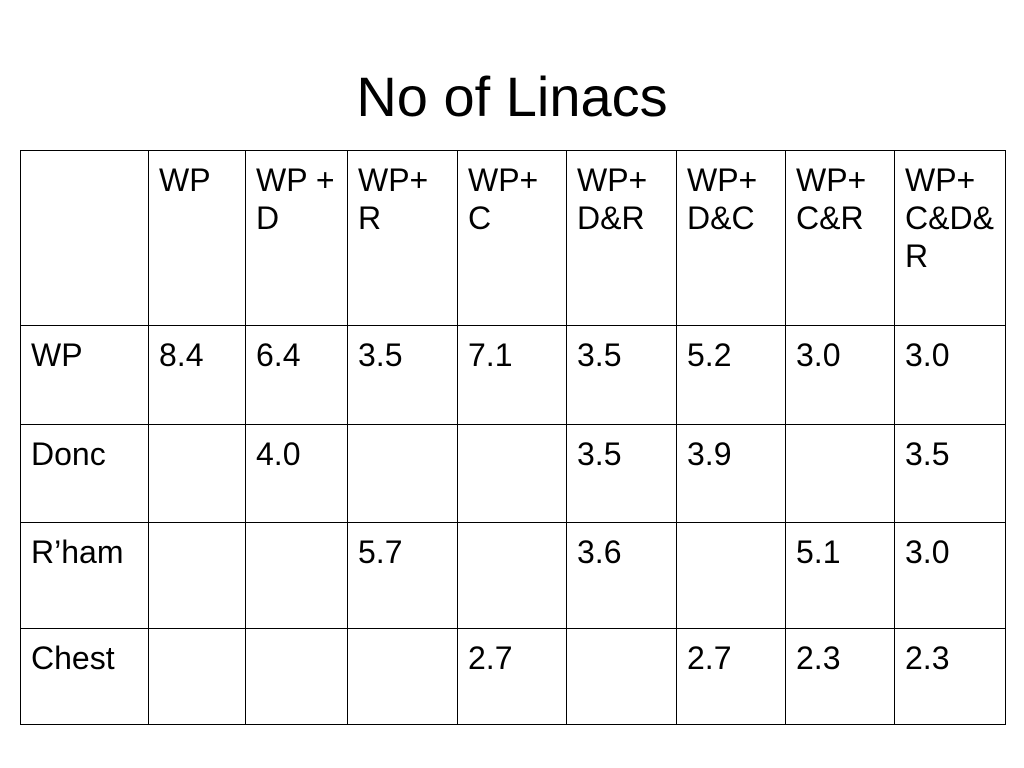 The image size is (1024, 768). I want to click on data-row: WP 8.4 6.4 3.5 7.1 3.5 5.2 3.0 3.0, so click(513, 375).